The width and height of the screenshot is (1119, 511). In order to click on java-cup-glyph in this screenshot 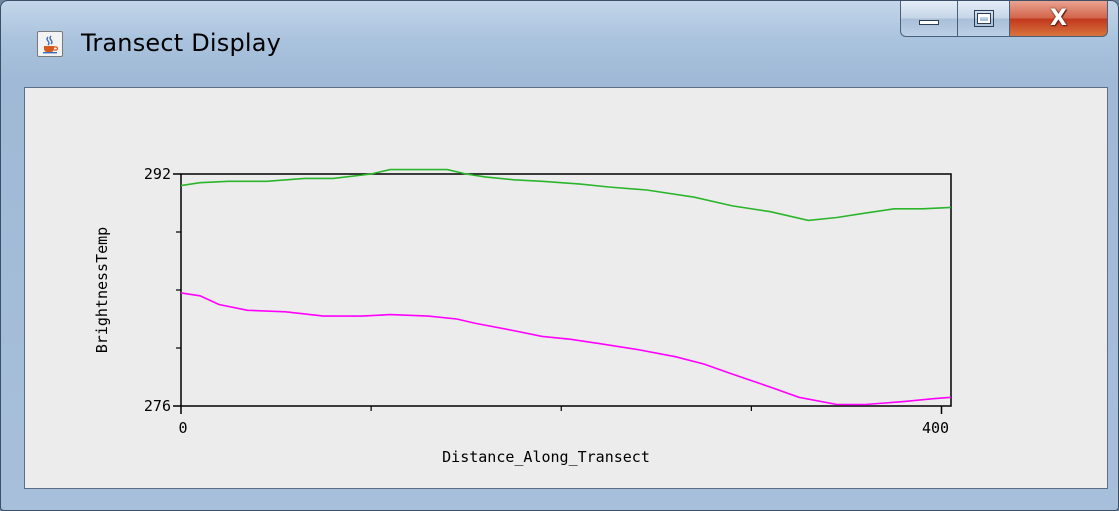, I will do `click(51, 44)`.